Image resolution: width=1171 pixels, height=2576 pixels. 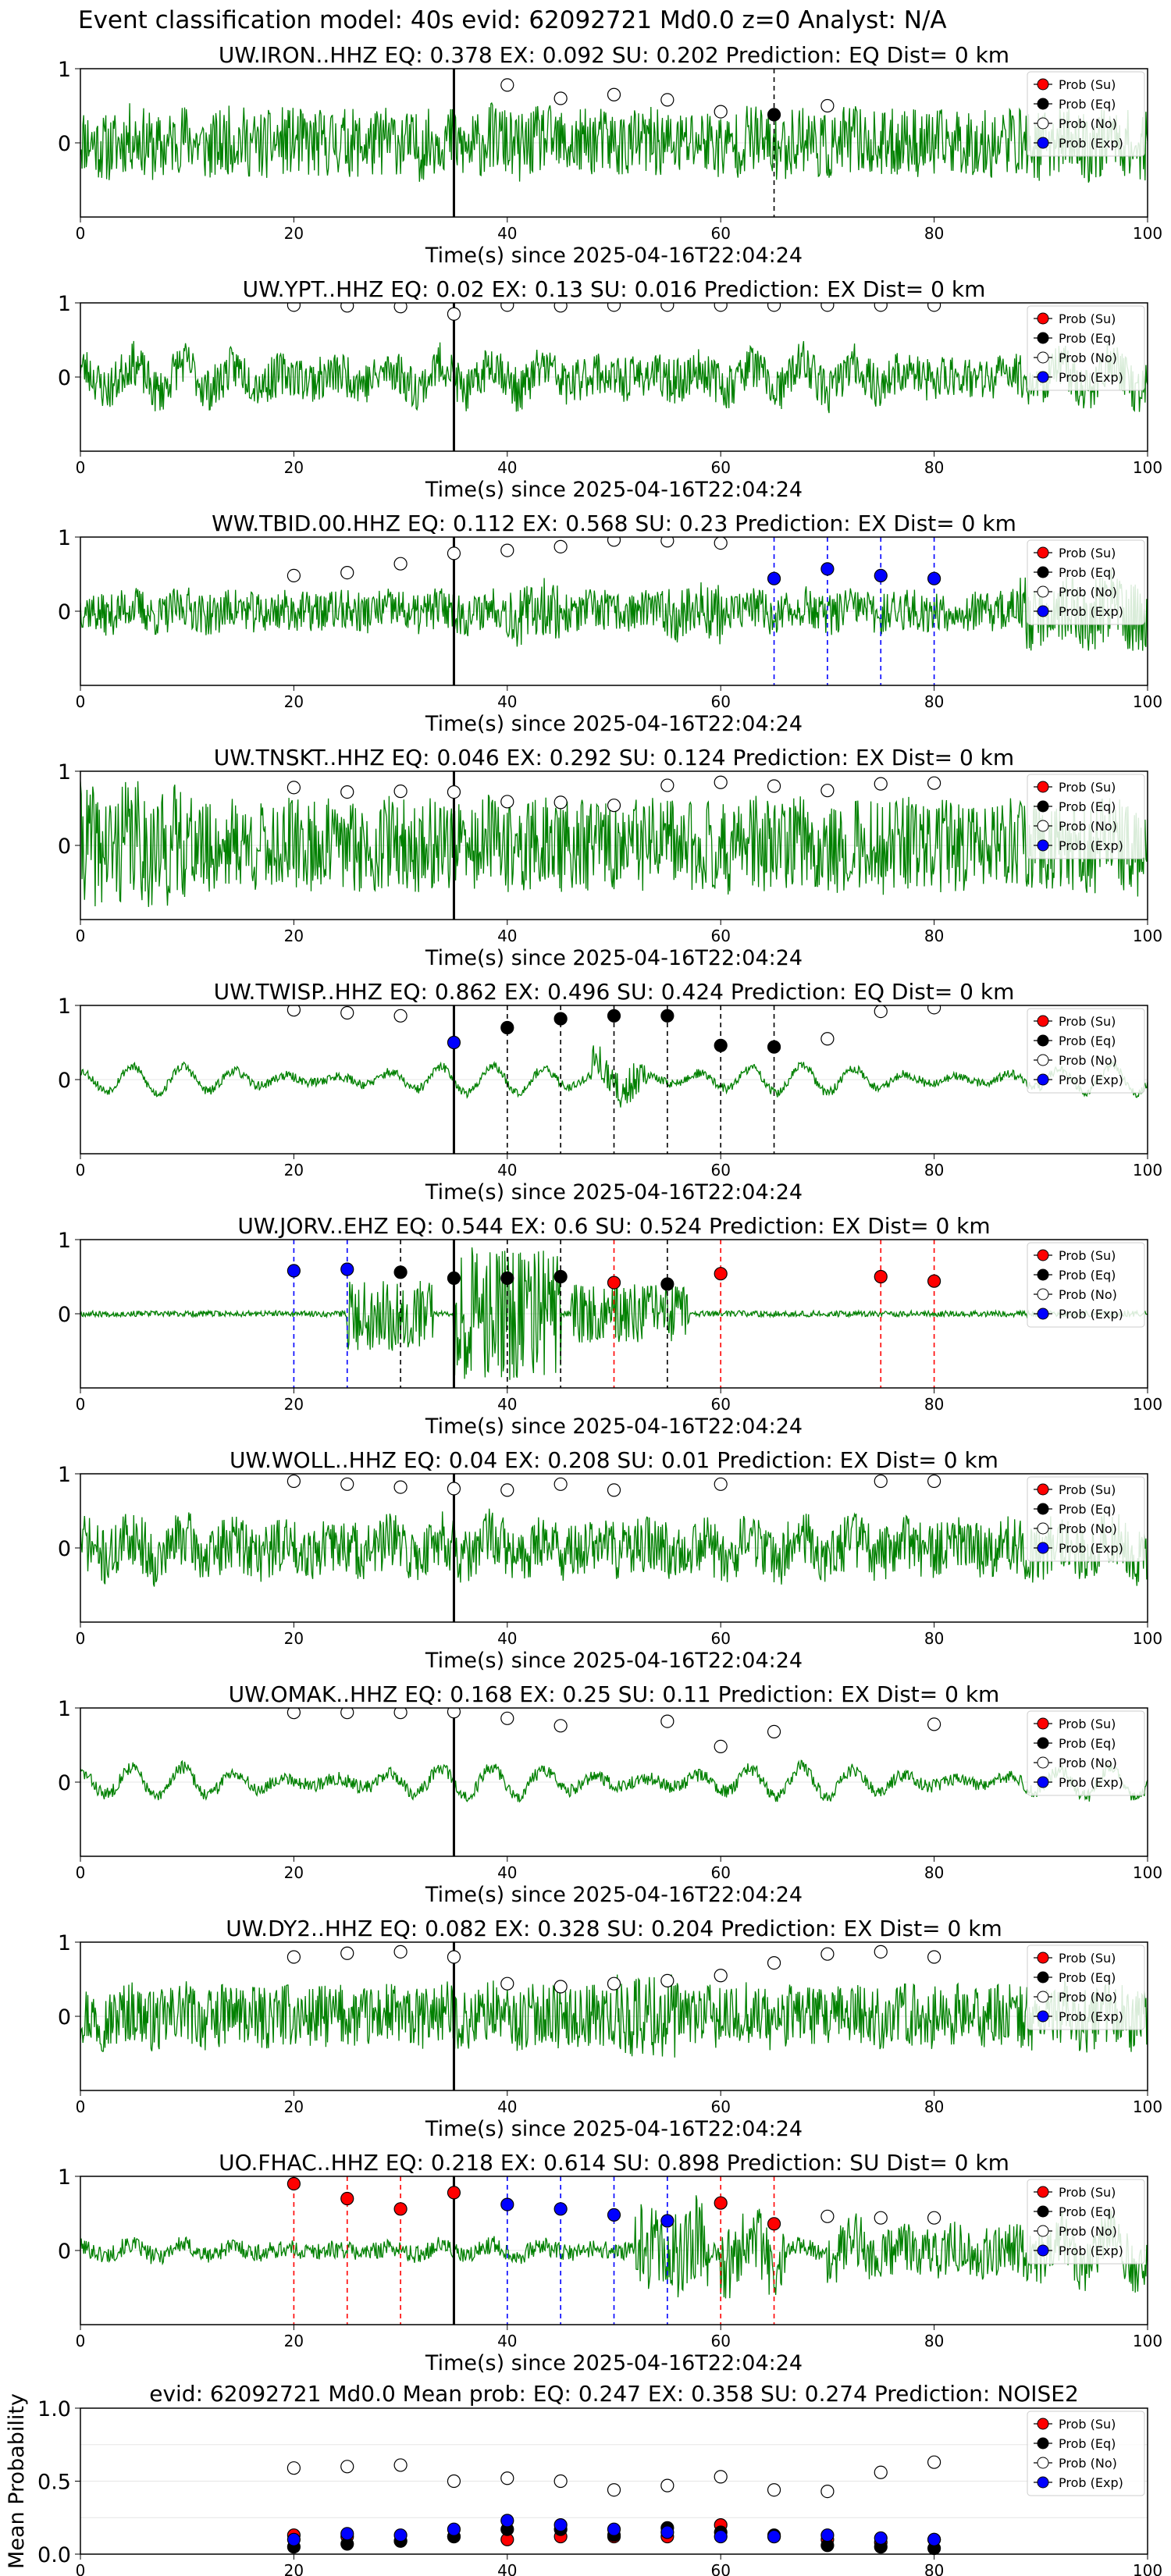 I want to click on legend-frame, so click(x=1086, y=1519).